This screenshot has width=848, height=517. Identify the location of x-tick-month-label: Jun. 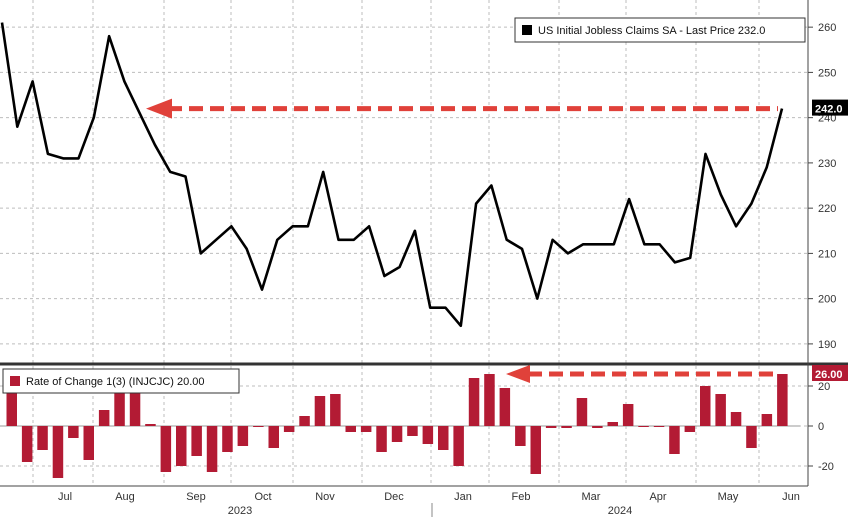
(791, 497).